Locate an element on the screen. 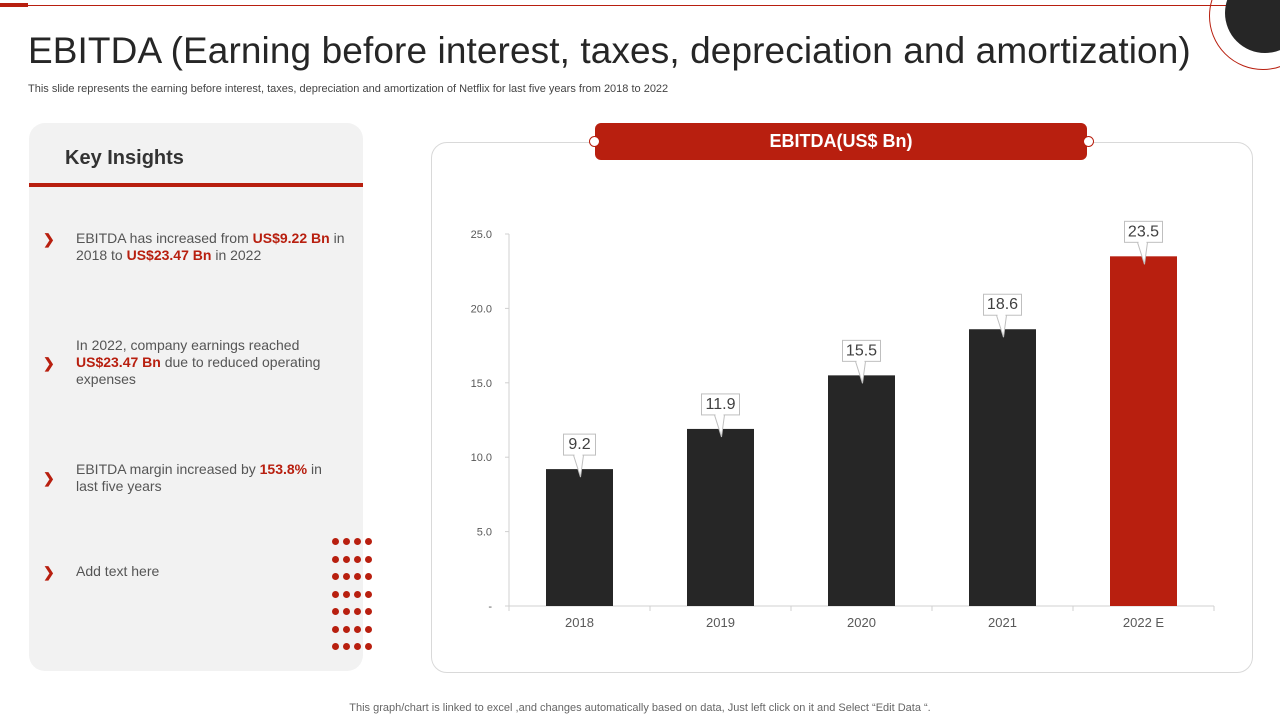 Image resolution: width=1280 pixels, height=720 pixels. banner-left-dot is located at coordinates (594, 141).